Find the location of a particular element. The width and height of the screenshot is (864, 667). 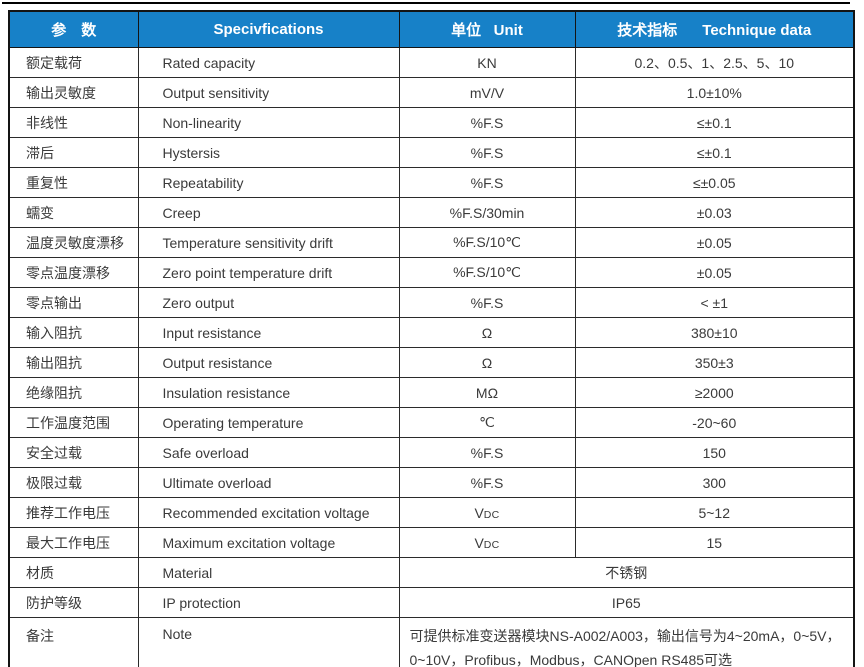

cell-param-zh: 输出阻抗 is located at coordinates (73, 362).